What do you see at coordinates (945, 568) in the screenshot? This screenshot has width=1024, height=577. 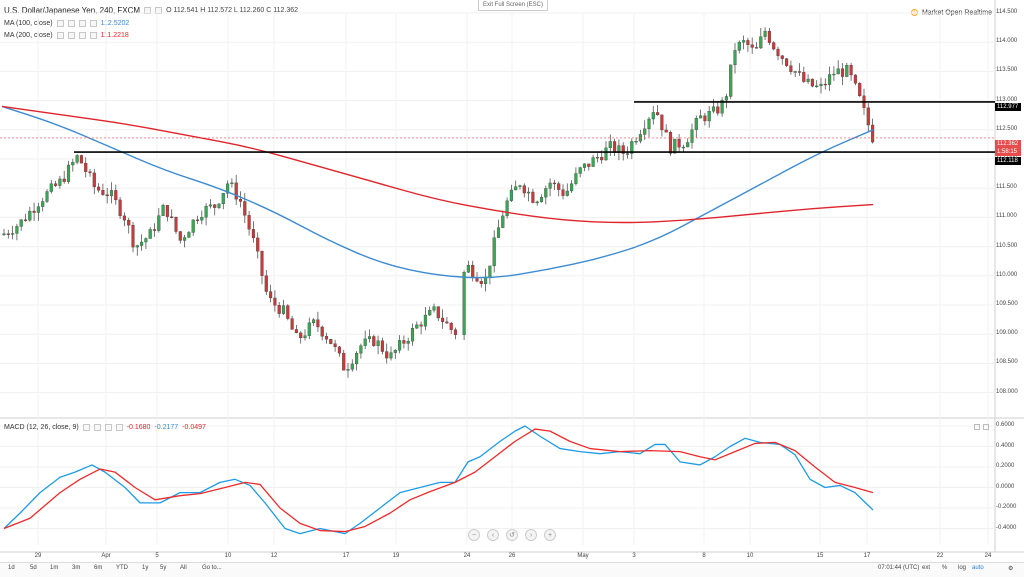 I see `percent-toggle: %` at bounding box center [945, 568].